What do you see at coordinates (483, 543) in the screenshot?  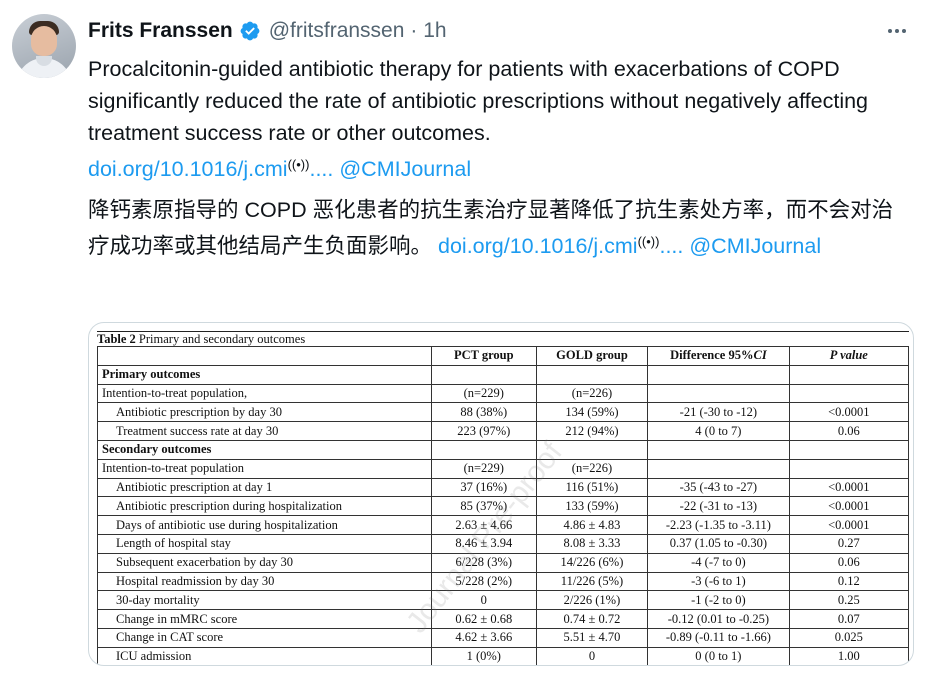 I see `table-cell: 8.46 ± 3.94` at bounding box center [483, 543].